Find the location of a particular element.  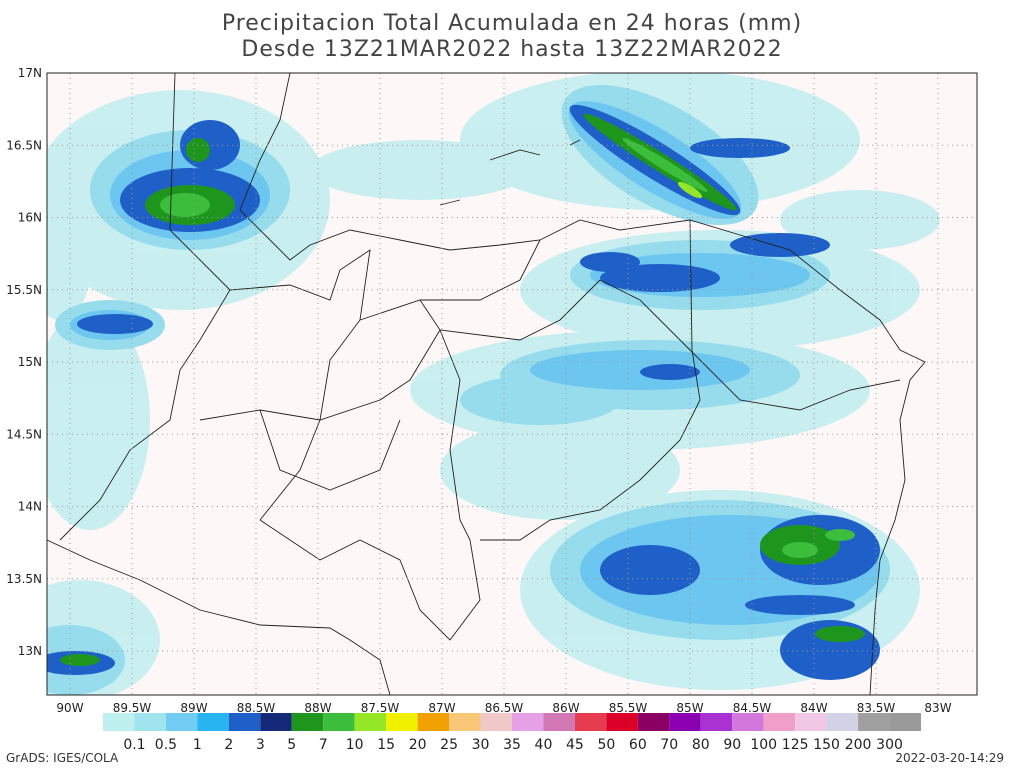

x-tick-label: 88.5W is located at coordinates (256, 708).